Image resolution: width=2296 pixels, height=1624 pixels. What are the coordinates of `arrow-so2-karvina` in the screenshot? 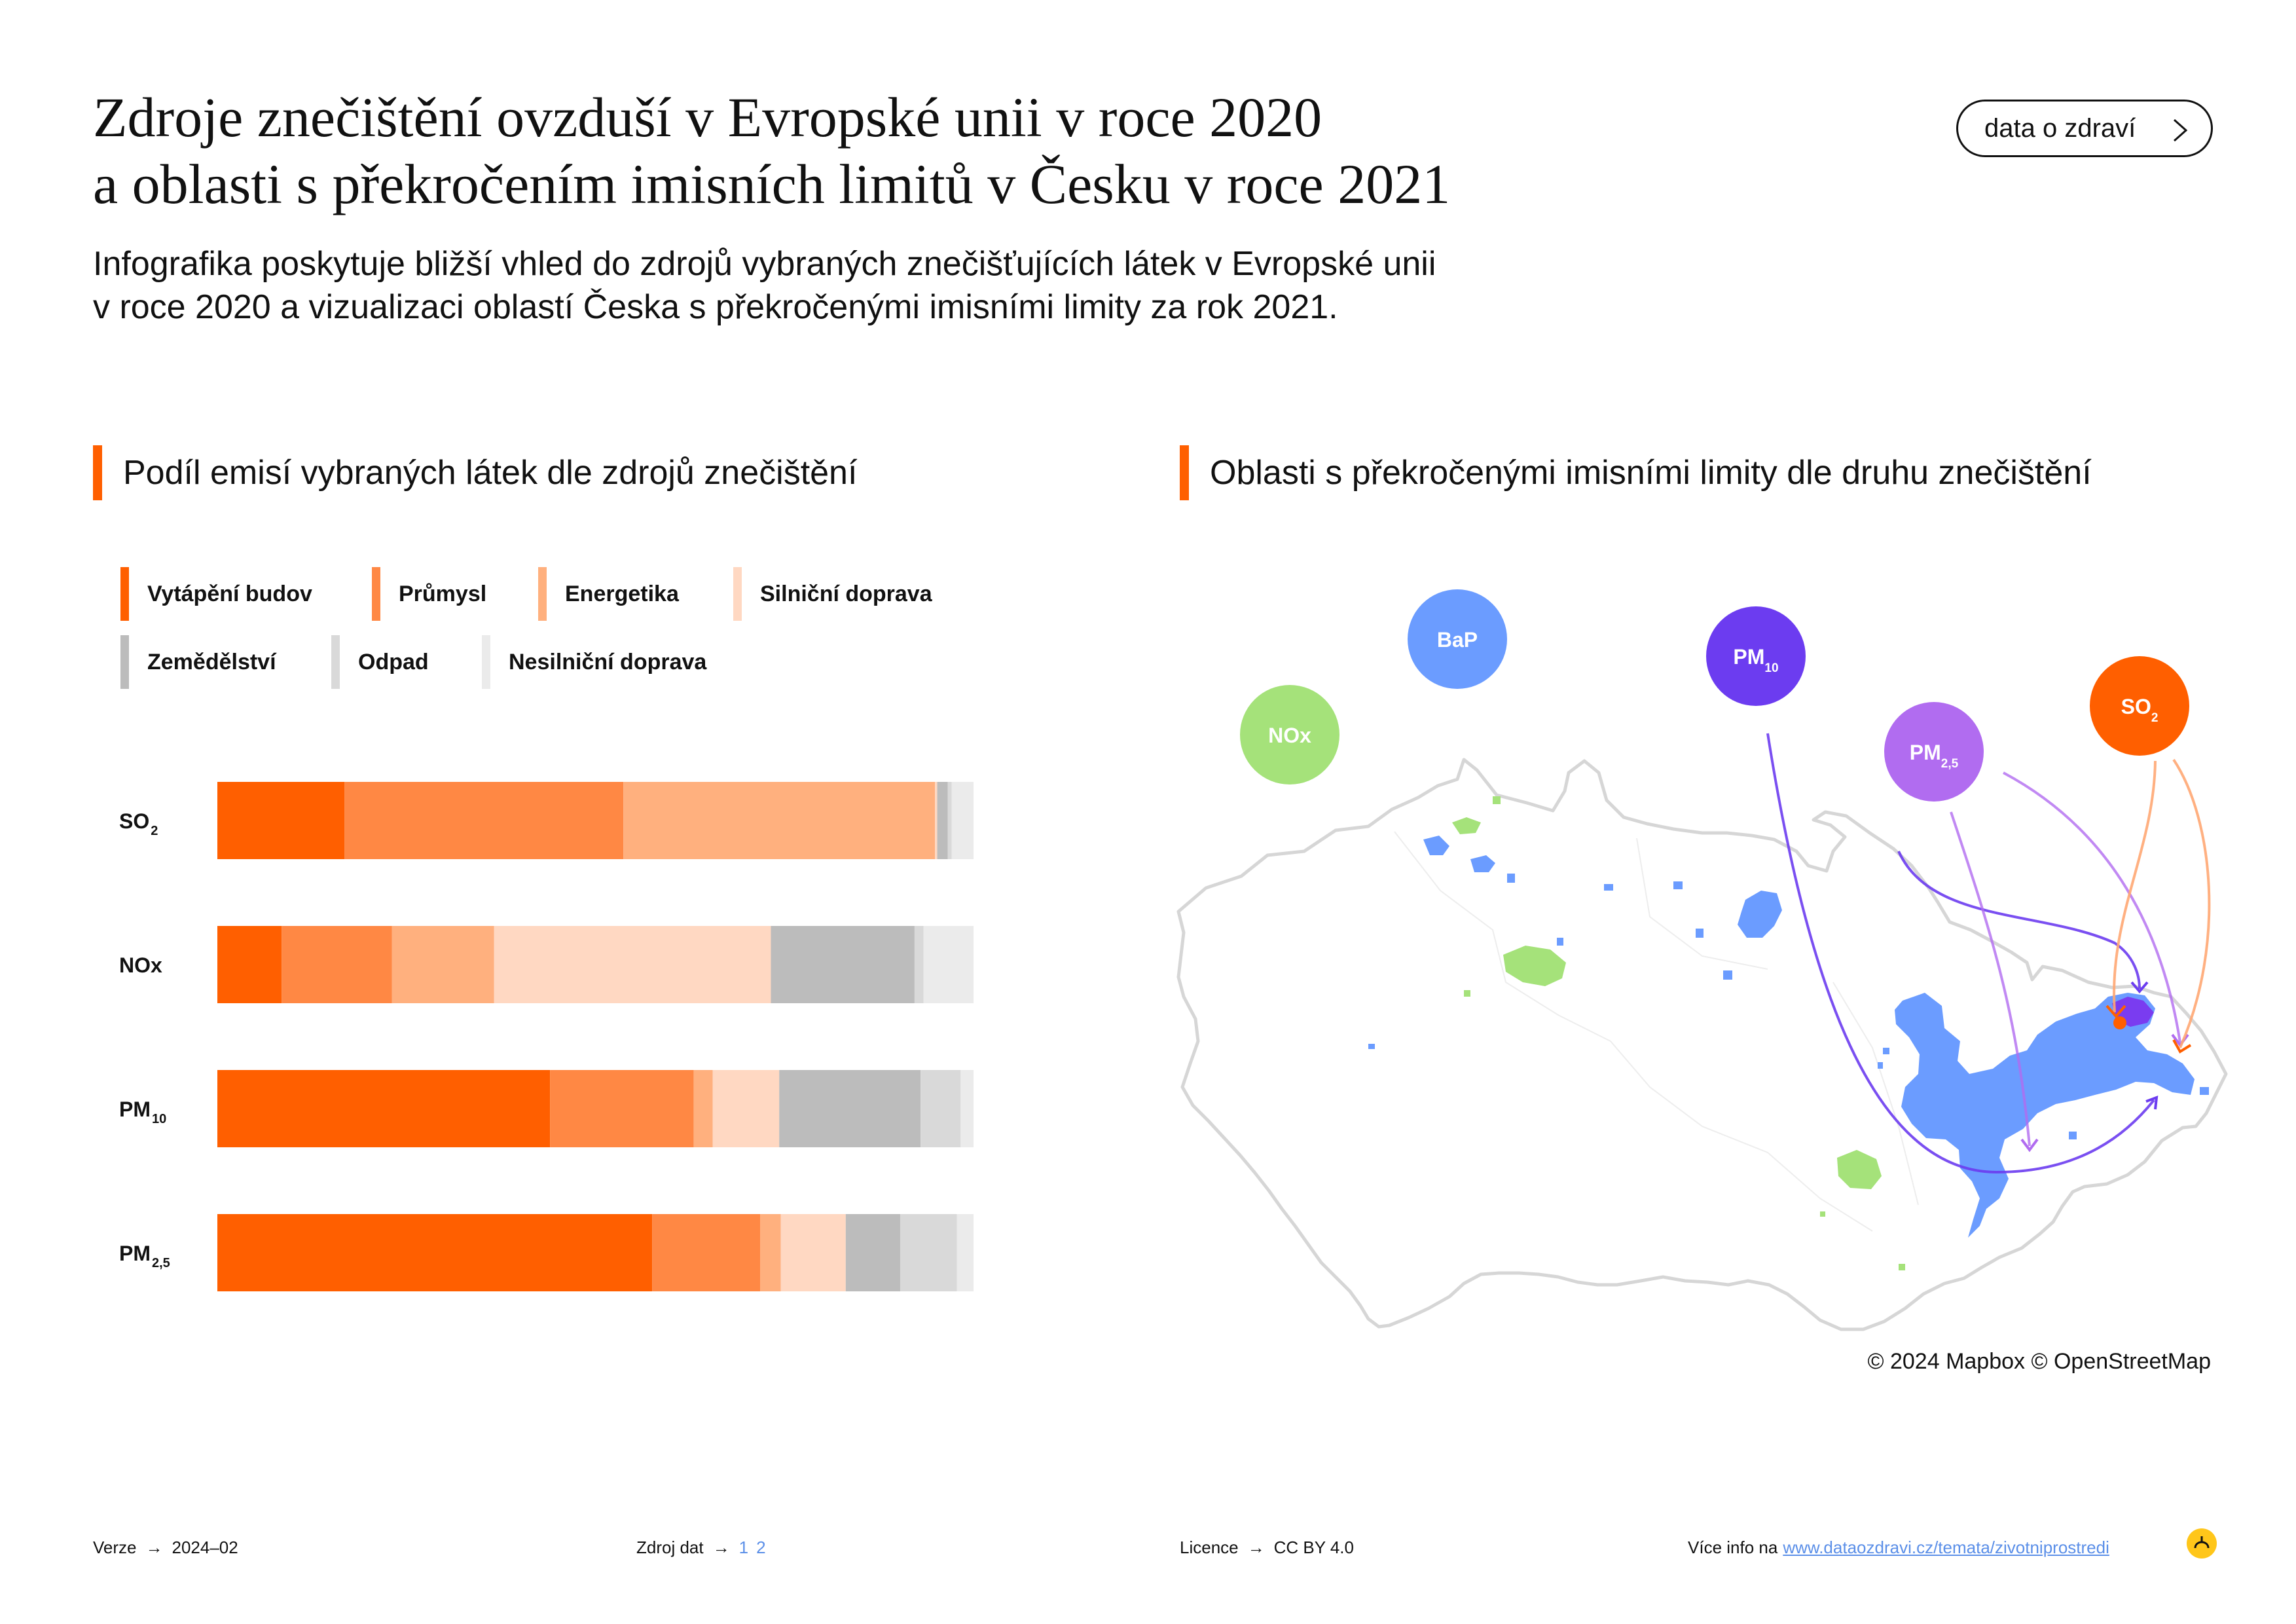 It's located at (2191, 903).